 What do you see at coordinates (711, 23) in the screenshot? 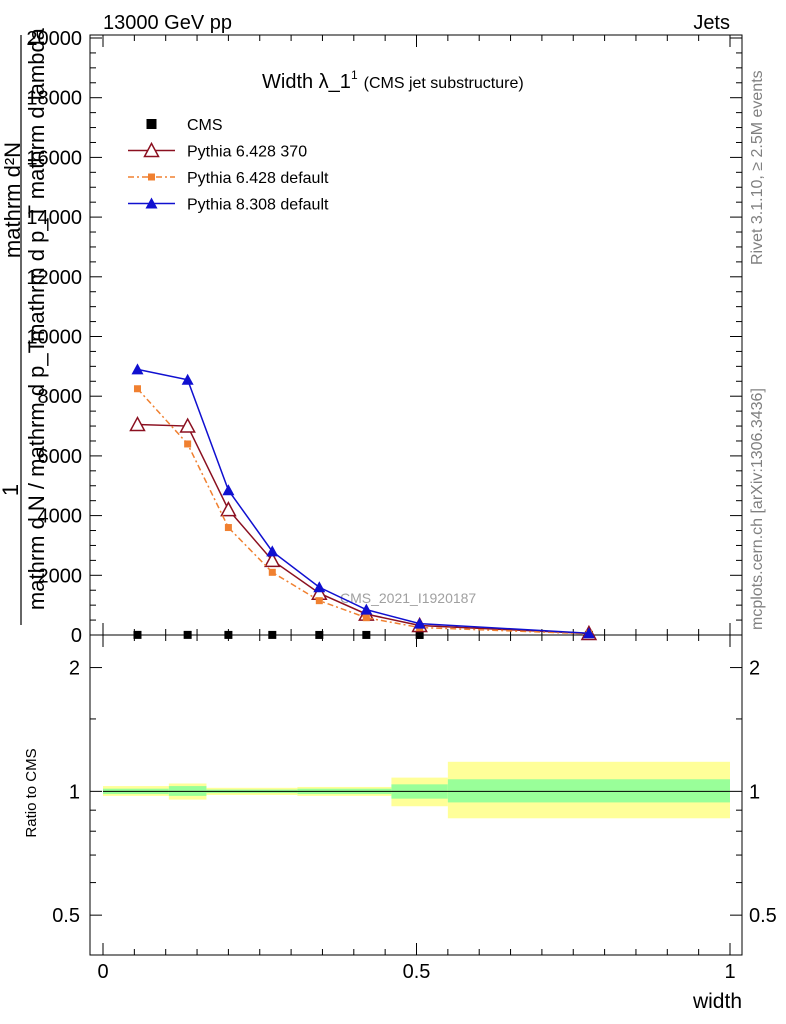
I see `header-process: Jets` at bounding box center [711, 23].